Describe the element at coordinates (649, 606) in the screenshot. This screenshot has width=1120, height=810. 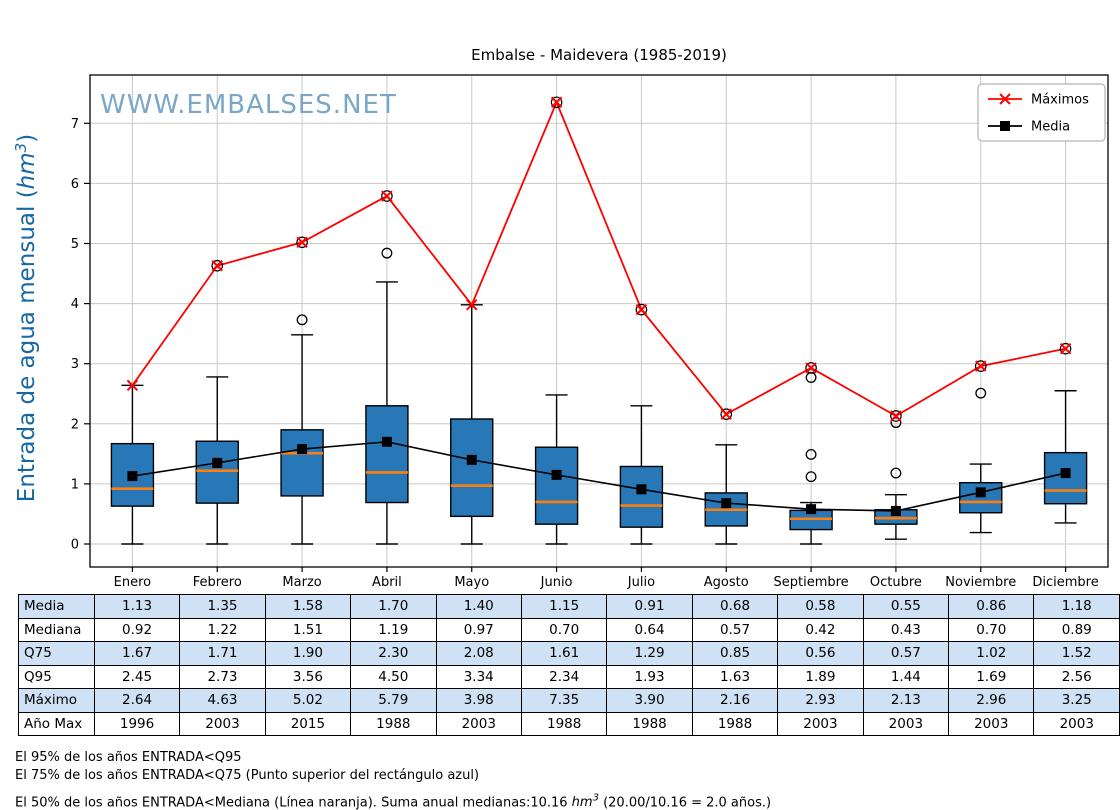
I see `table-cell: 0.91` at that location.